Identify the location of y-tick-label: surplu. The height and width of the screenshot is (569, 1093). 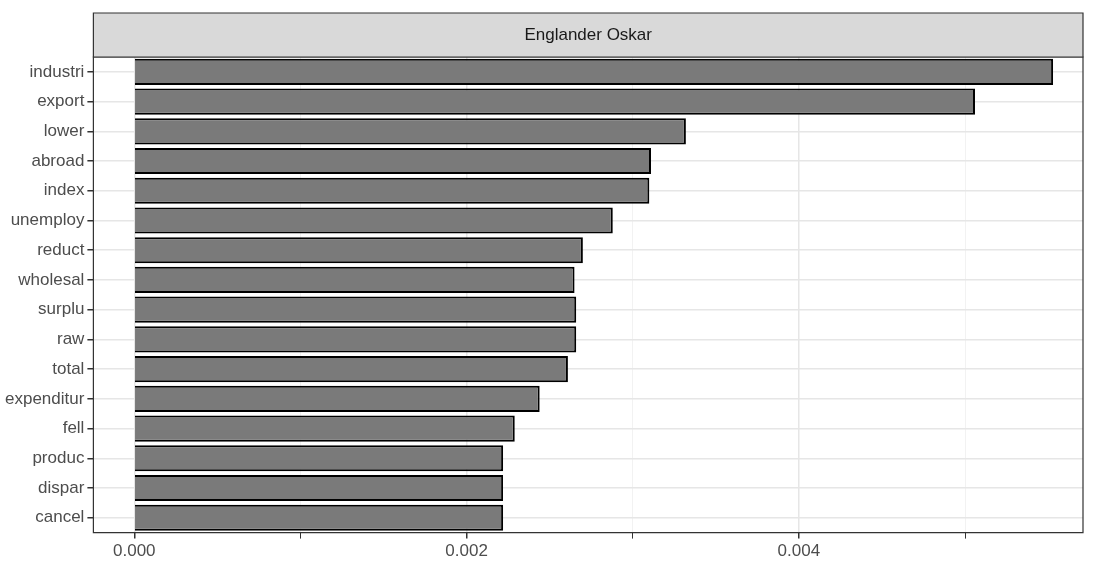
(61, 309).